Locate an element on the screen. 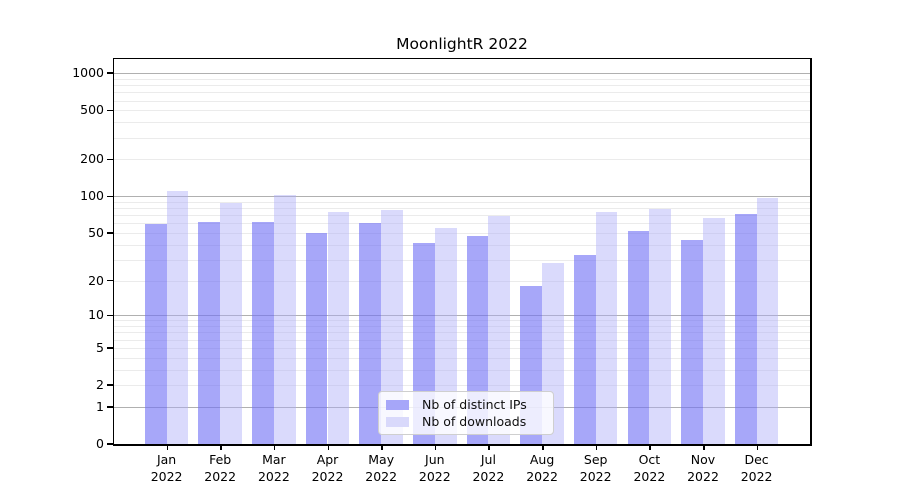 The height and width of the screenshot is (500, 900). y-tick-label: 2 is located at coordinates (100, 384).